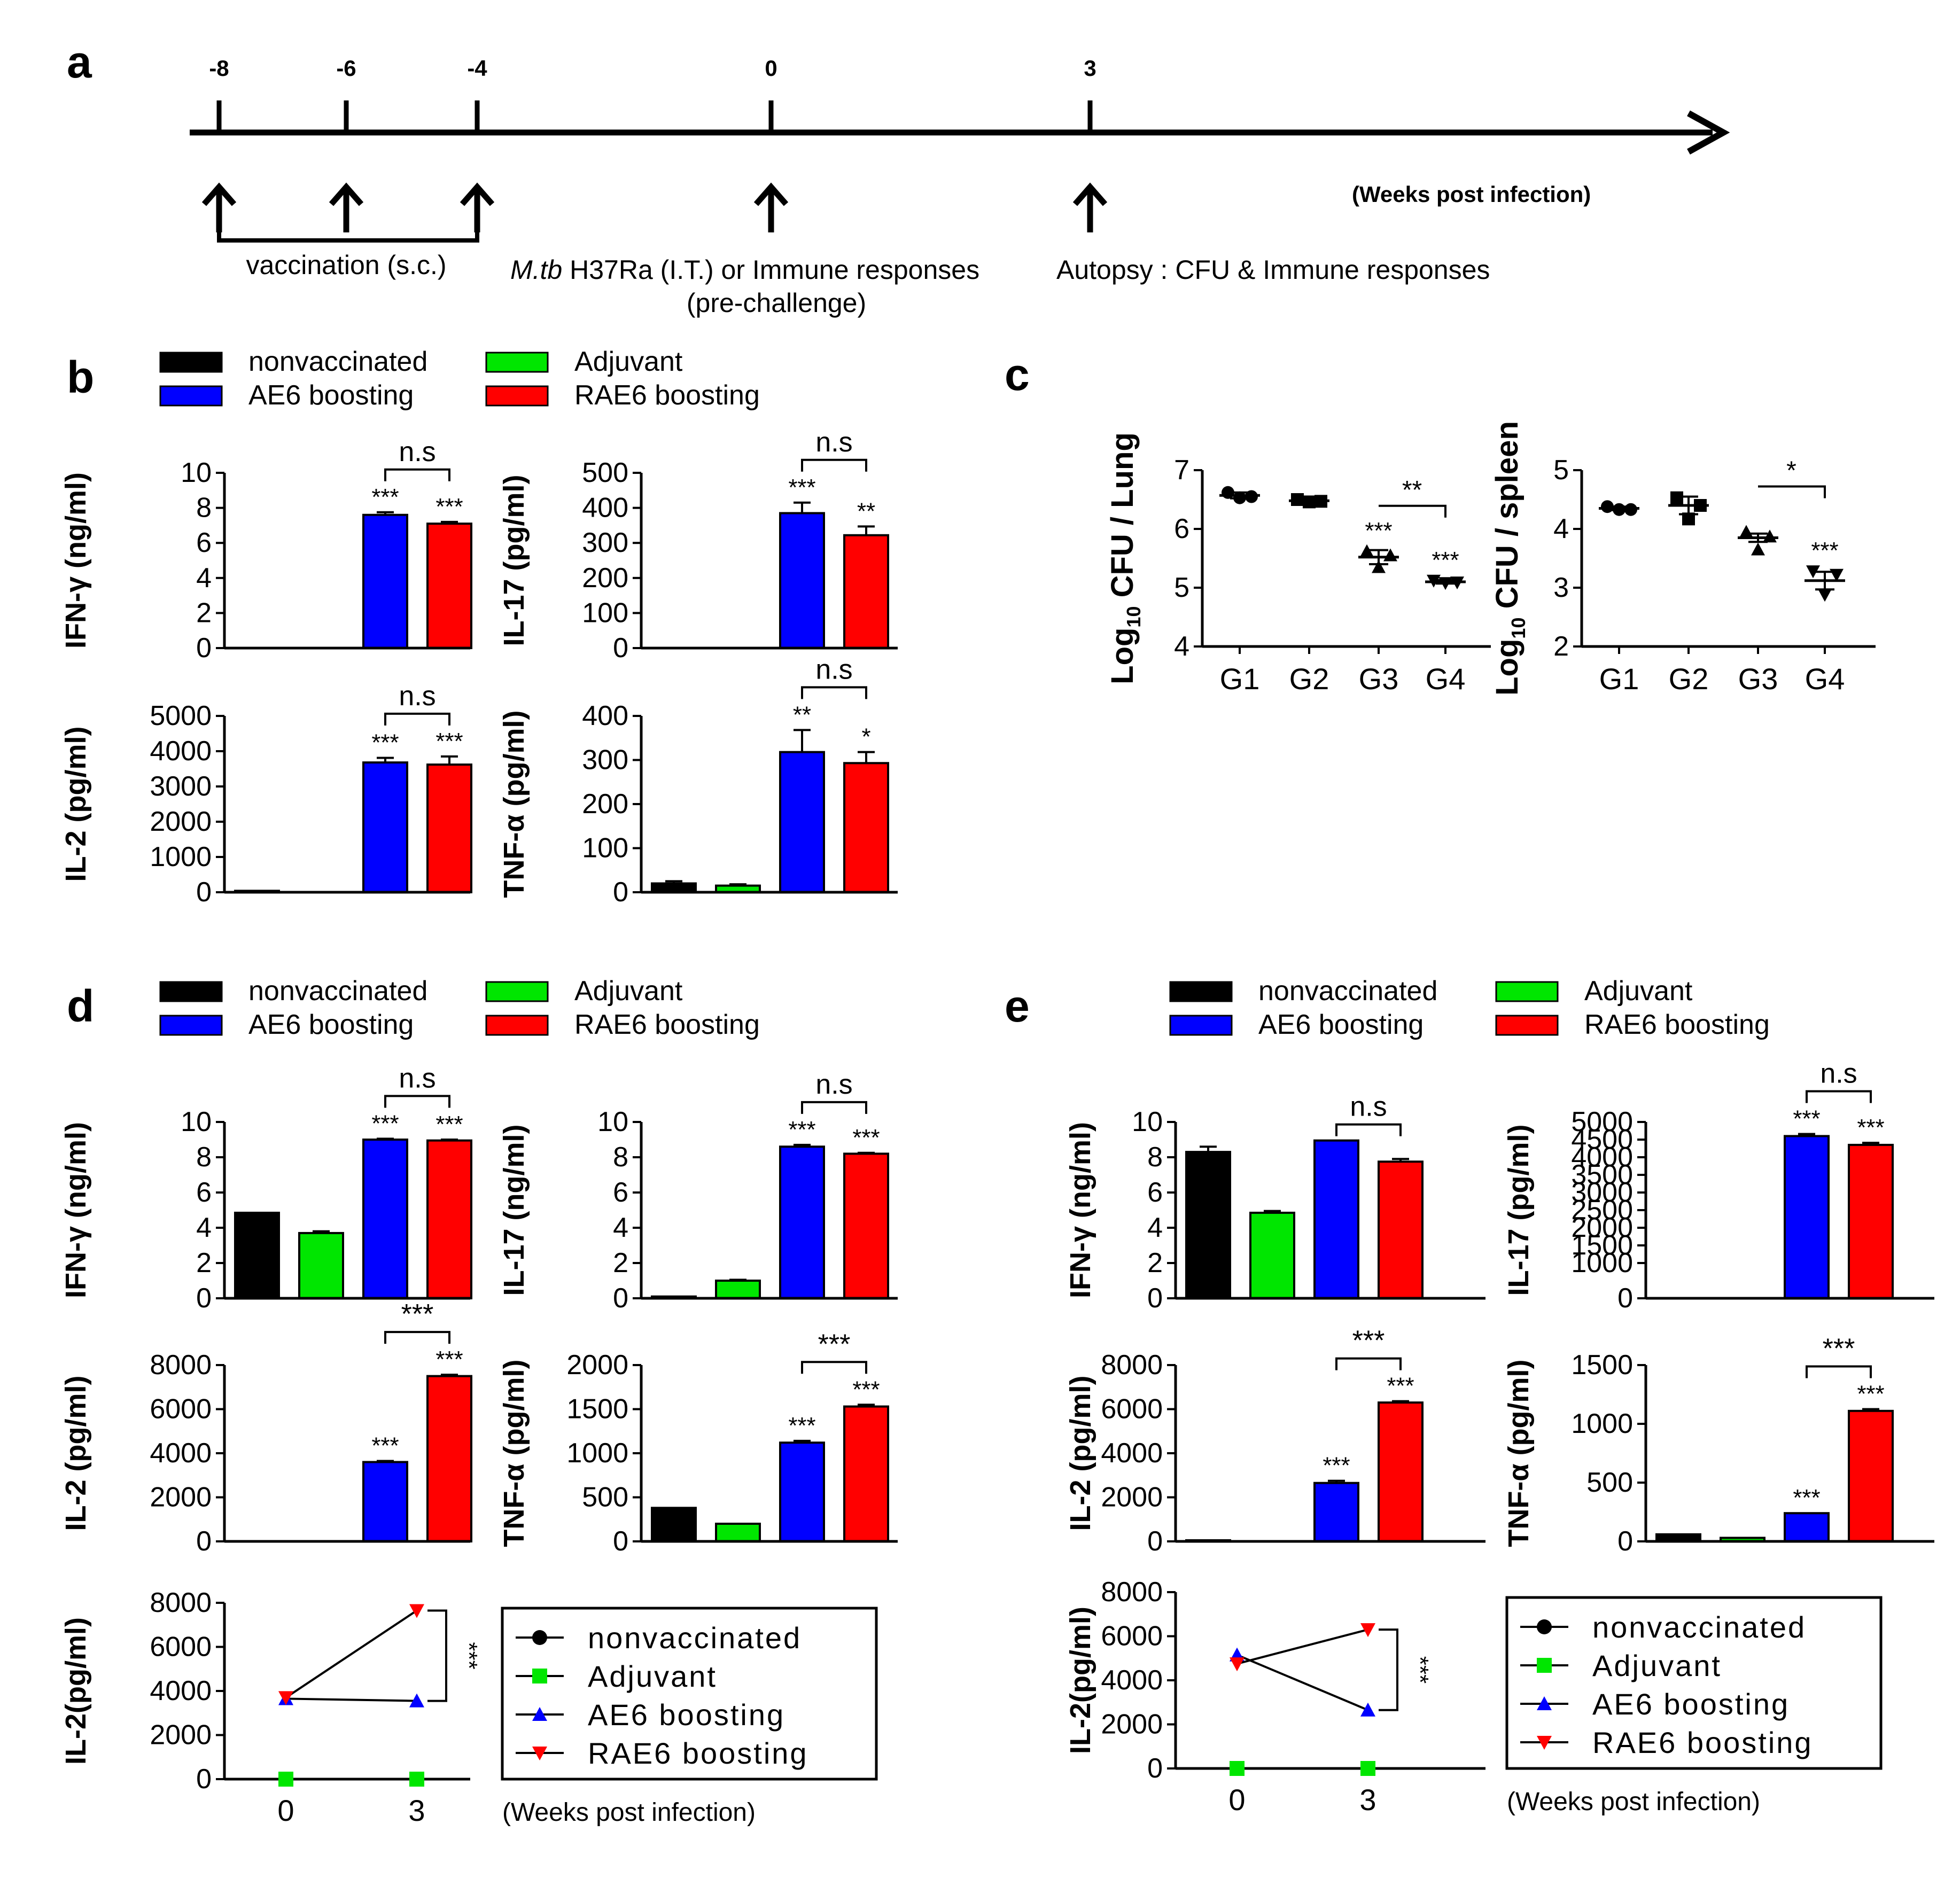 Image resolution: width=1960 pixels, height=1894 pixels. I want to click on timeline-tick-label: -6, so click(346, 68).